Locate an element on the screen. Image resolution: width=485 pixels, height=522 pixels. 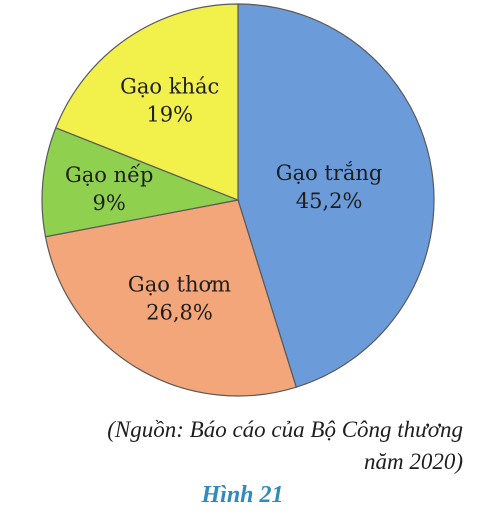
slice-label-2: Gạo thơm is located at coordinates (179, 285).